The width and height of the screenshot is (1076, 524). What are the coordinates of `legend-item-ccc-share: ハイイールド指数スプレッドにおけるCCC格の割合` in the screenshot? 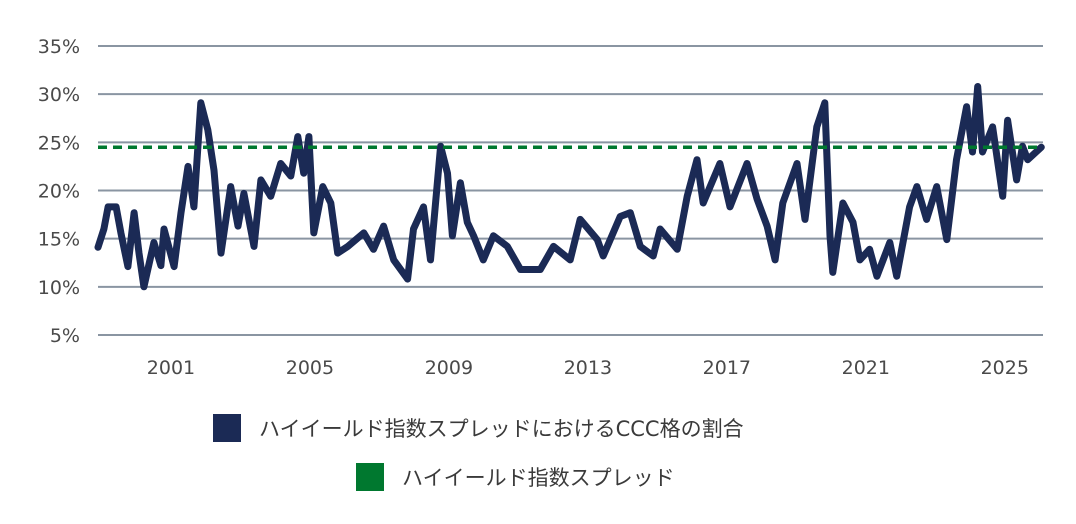 It's located at (478, 428).